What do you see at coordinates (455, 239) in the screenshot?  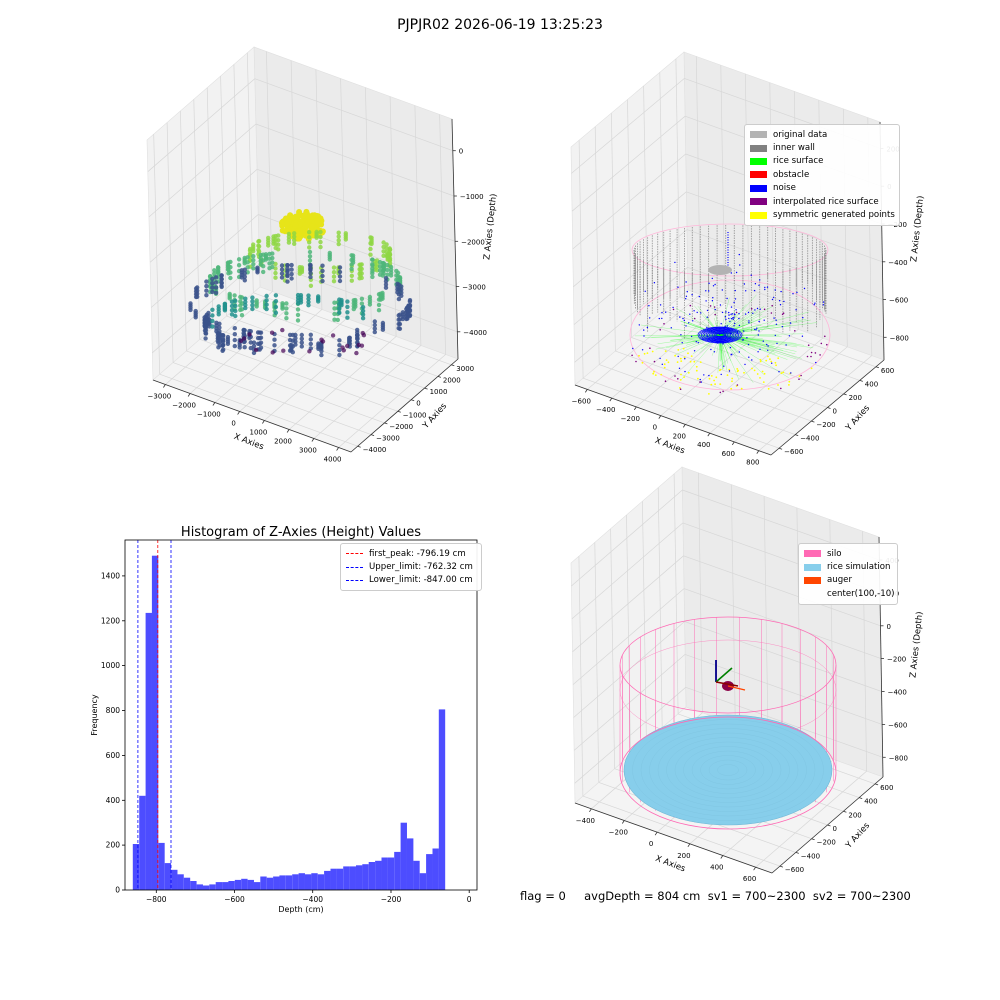 I see `z-axis-line` at bounding box center [455, 239].